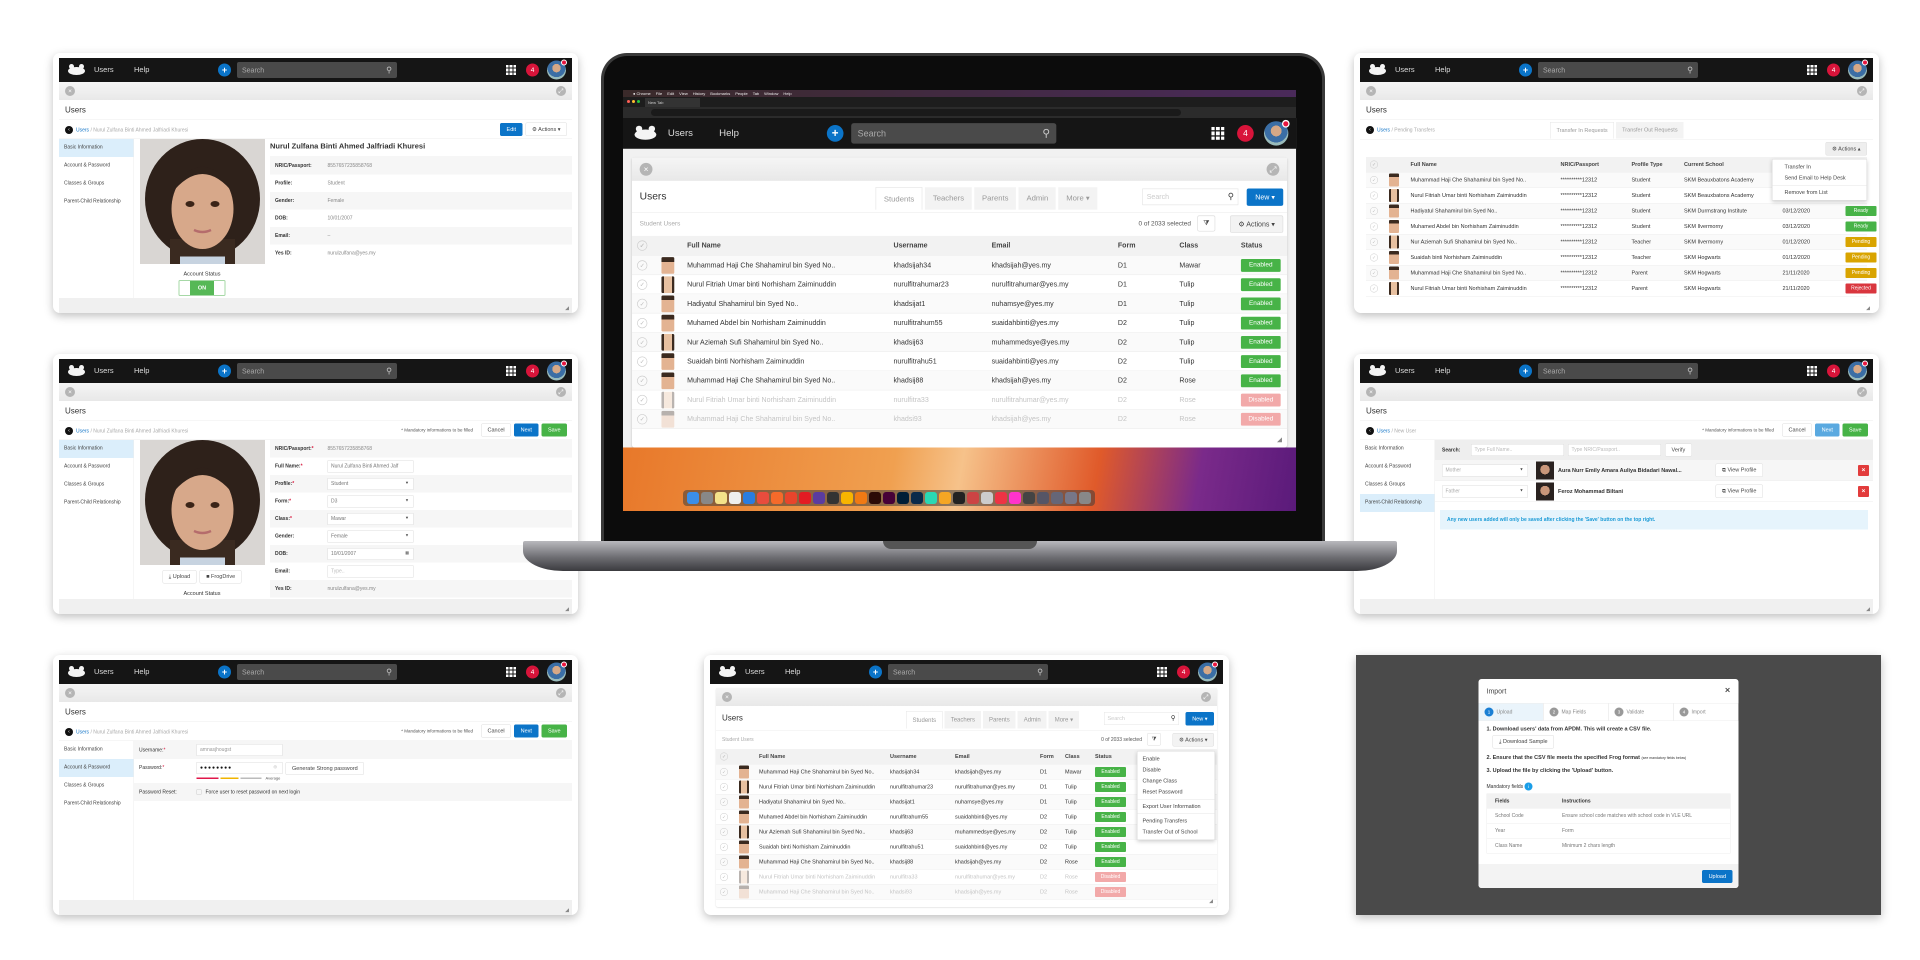  I want to click on column-header: Full Name, so click(704, 245).